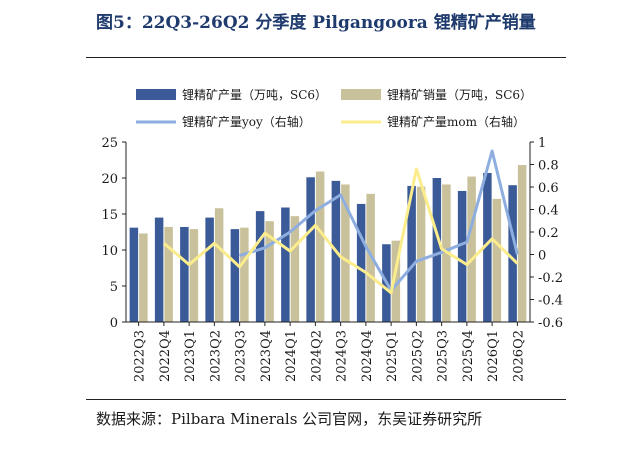 This screenshot has height=473, width=622. Describe the element at coordinates (291, 356) in the screenshot. I see `x-tick-label-2024Q1: 2024Q1` at that location.